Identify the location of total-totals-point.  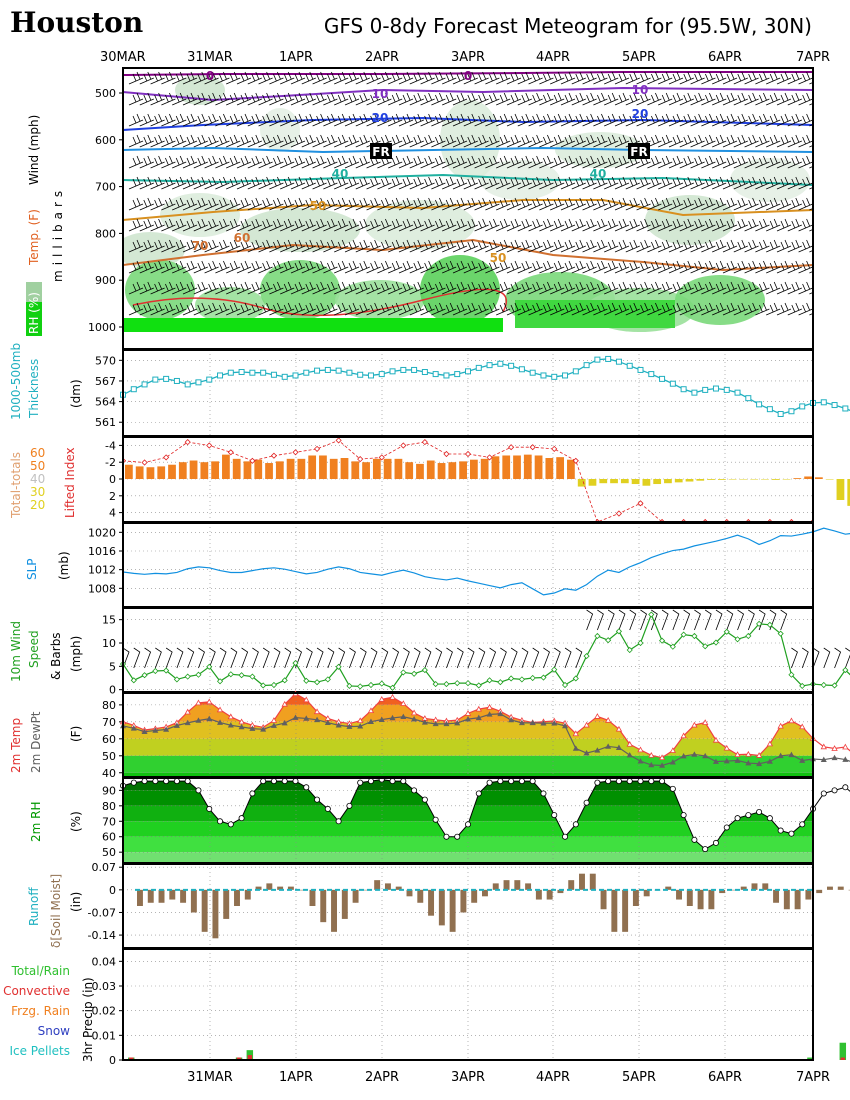
(252, 460).